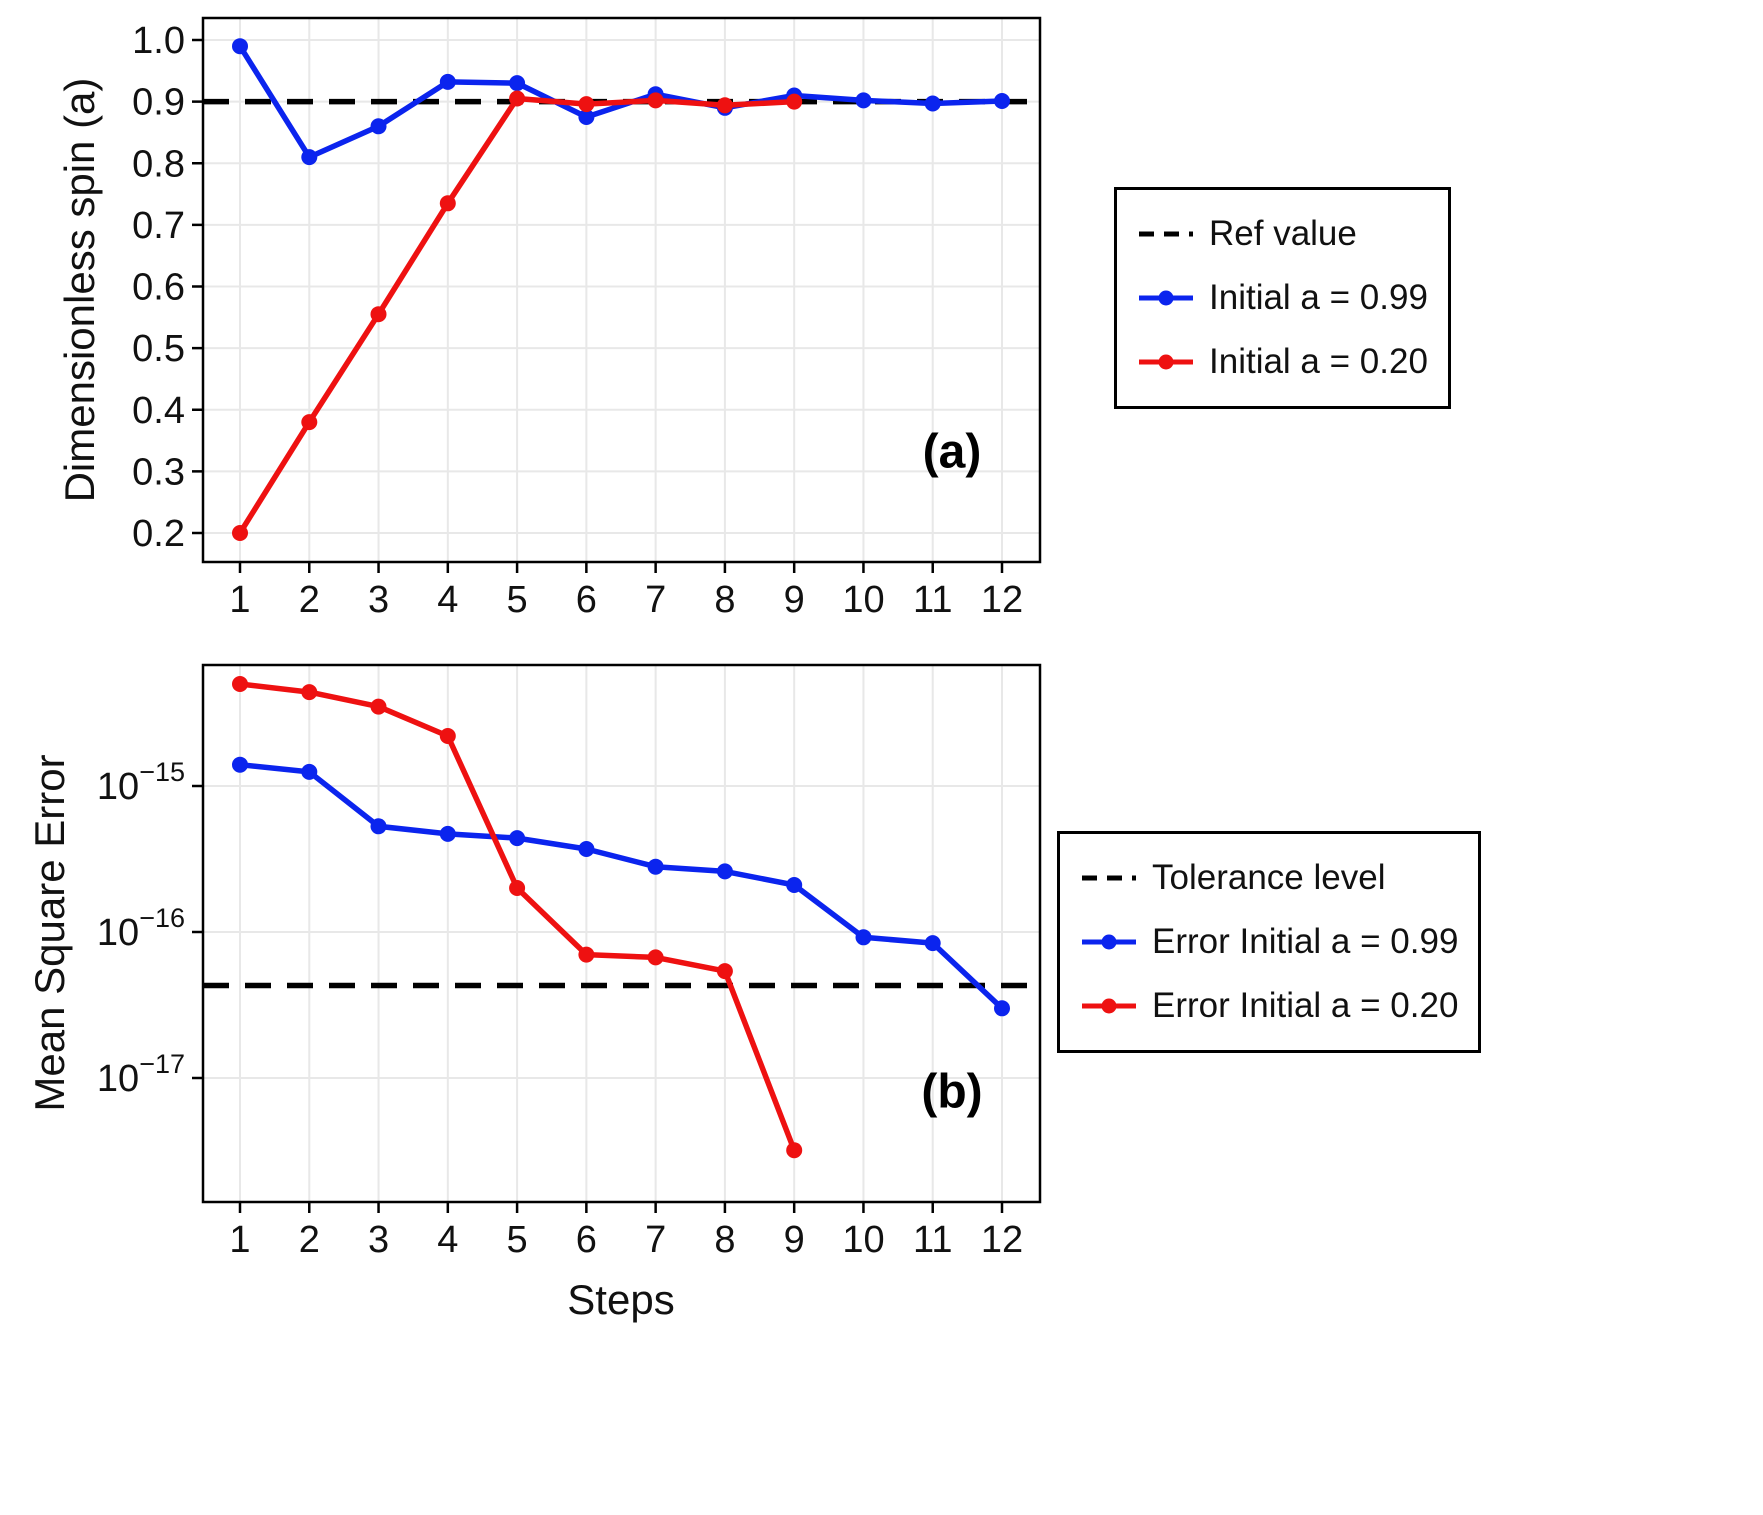  I want to click on svg-text: 0.6, so click(158, 288).